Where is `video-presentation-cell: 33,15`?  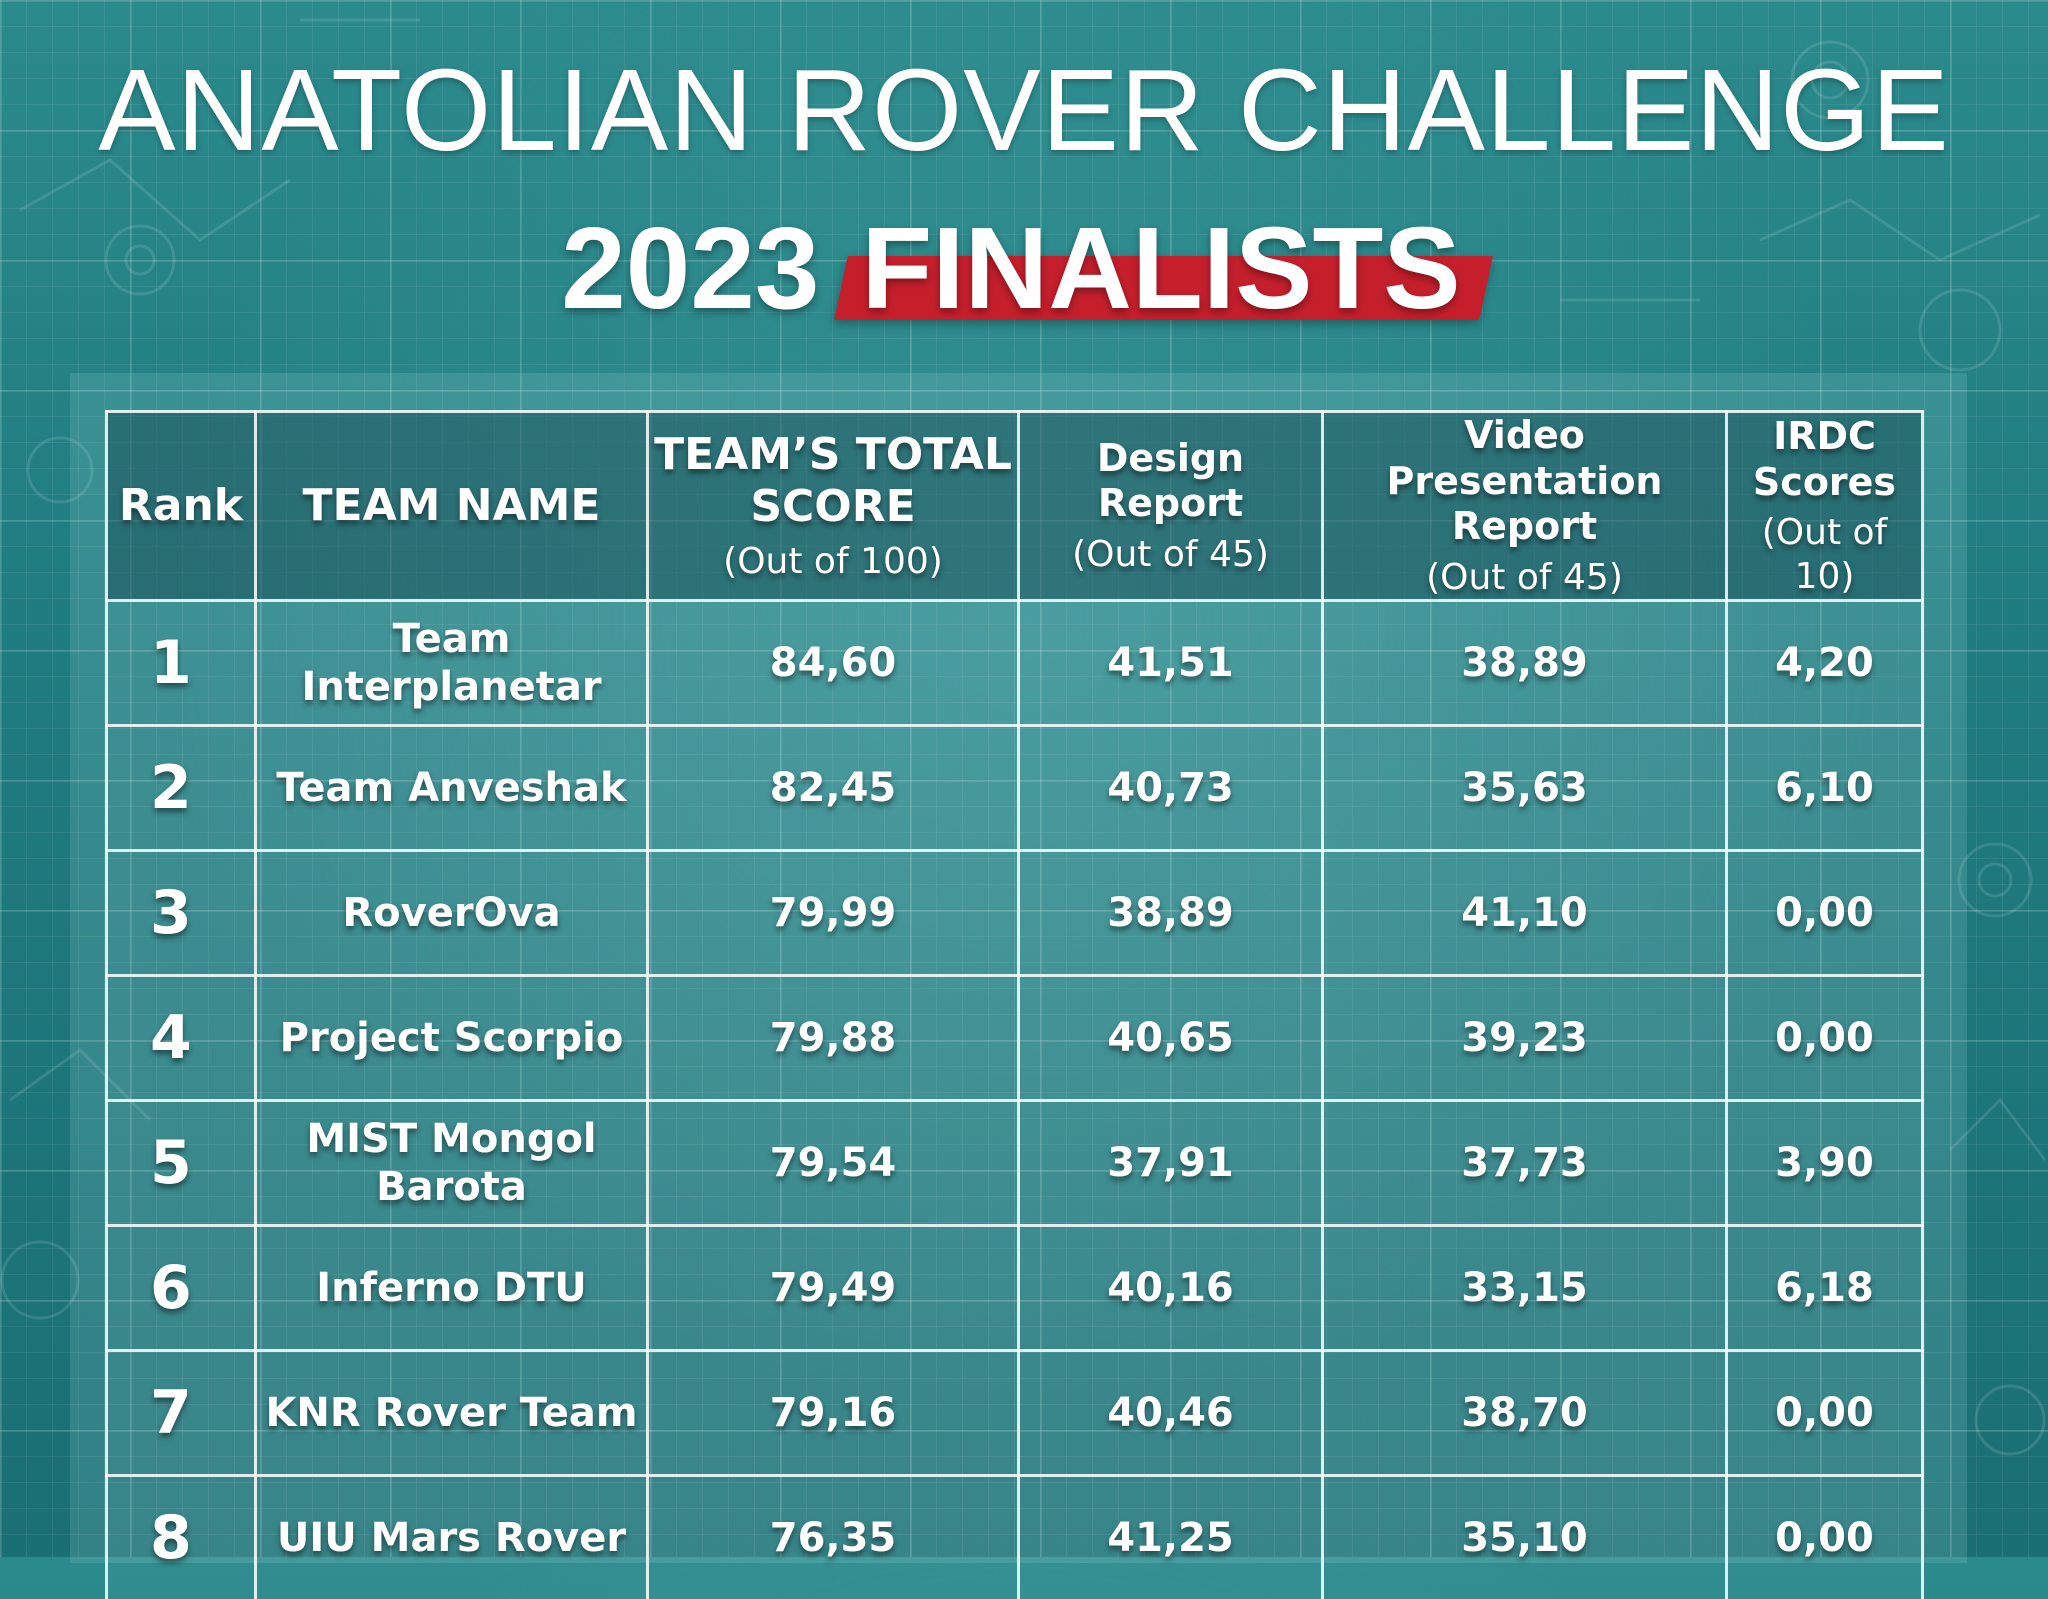 video-presentation-cell: 33,15 is located at coordinates (1524, 1287).